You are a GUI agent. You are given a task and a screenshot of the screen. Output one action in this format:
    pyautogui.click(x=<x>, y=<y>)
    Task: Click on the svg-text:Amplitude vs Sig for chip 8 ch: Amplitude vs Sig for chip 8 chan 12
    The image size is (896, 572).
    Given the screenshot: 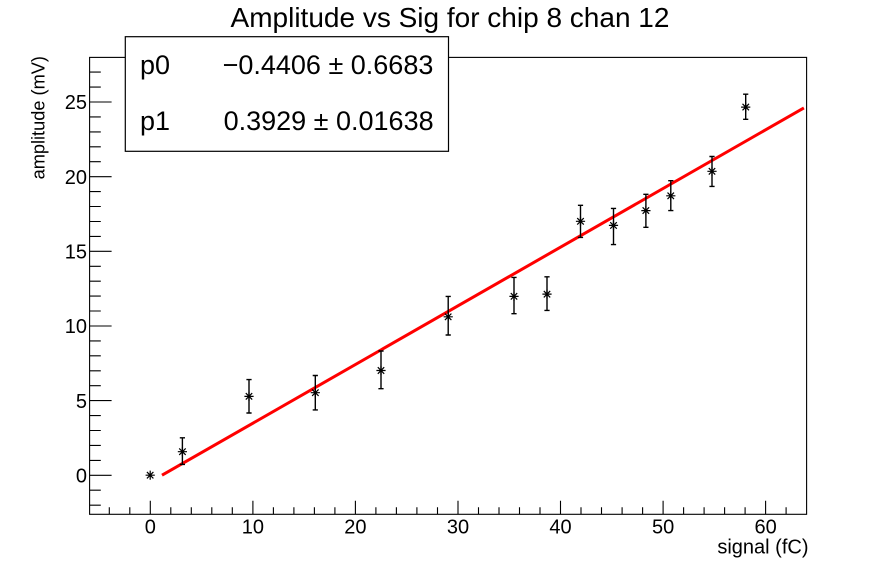 What is the action you would take?
    pyautogui.click(x=450, y=17)
    